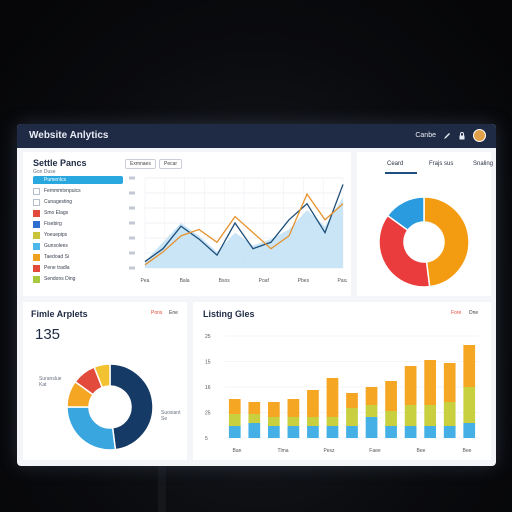 This screenshot has width=512, height=512. Describe the element at coordinates (56, 235) in the screenshot. I see `sidebar-item-label: Yoeuepips` at that location.